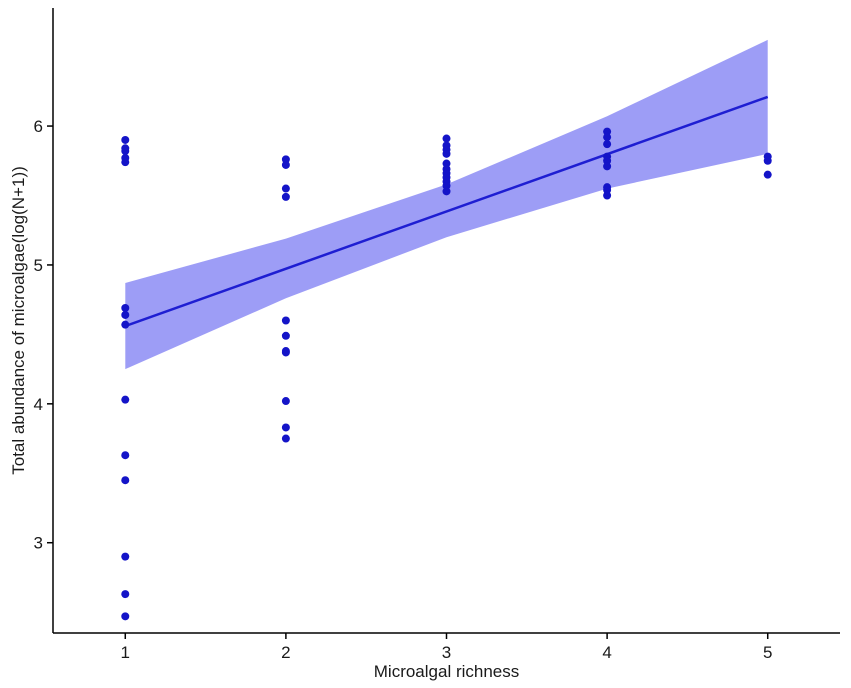 The height and width of the screenshot is (688, 851). What do you see at coordinates (38, 404) in the screenshot?
I see `y-tick-label: 4` at bounding box center [38, 404].